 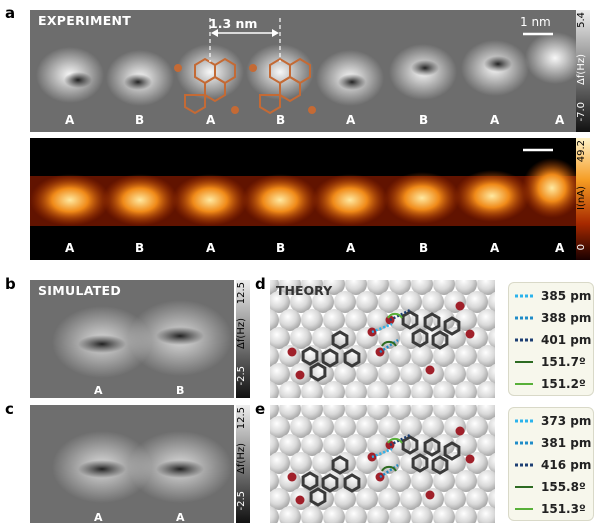 I want to click on simulated-image-b: SIMULATED A B, so click(x=132, y=339).